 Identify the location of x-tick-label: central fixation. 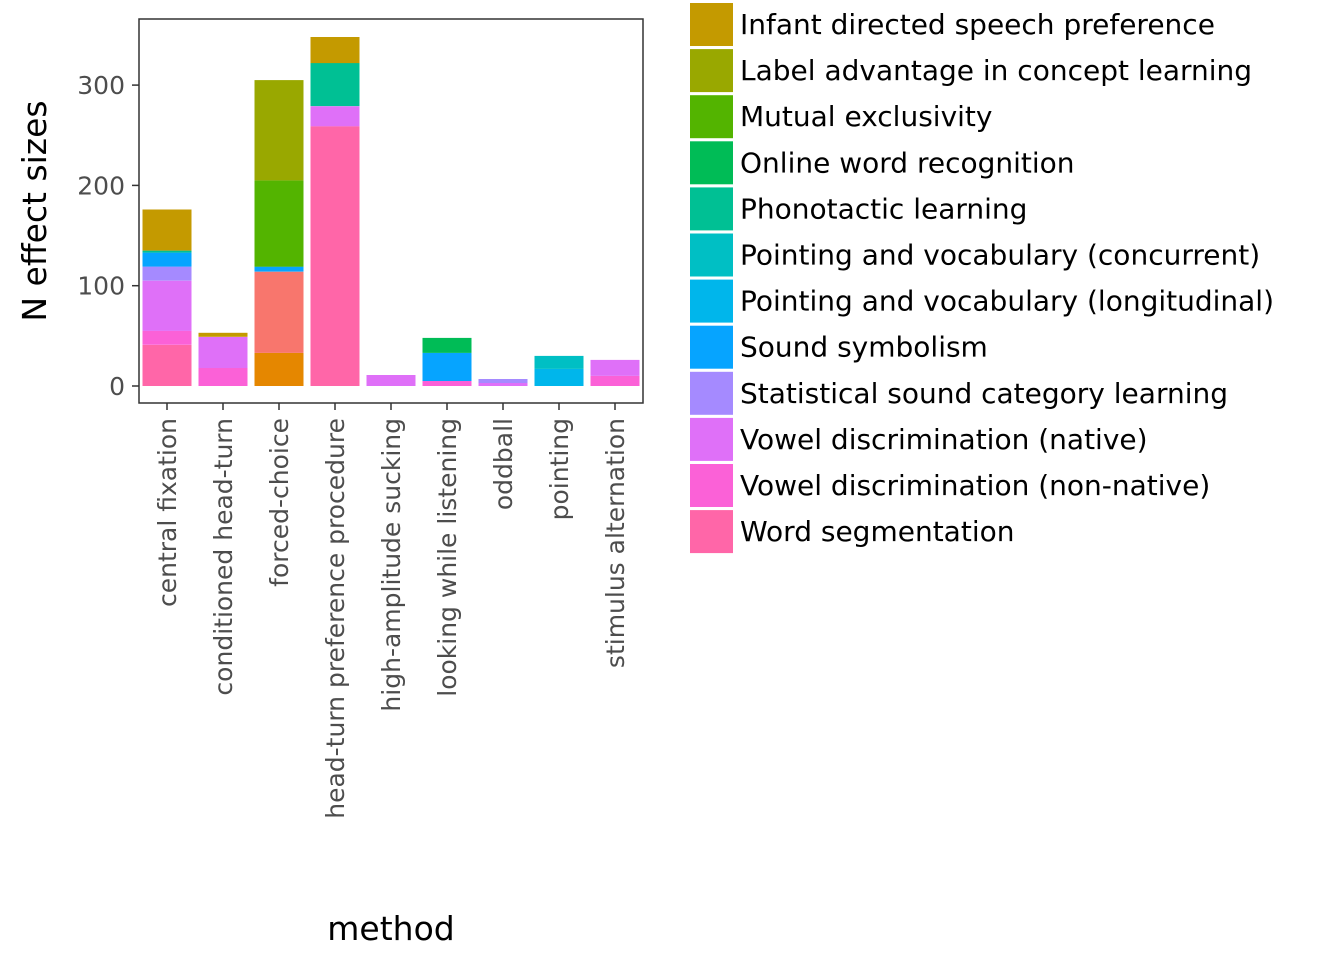
(167, 512).